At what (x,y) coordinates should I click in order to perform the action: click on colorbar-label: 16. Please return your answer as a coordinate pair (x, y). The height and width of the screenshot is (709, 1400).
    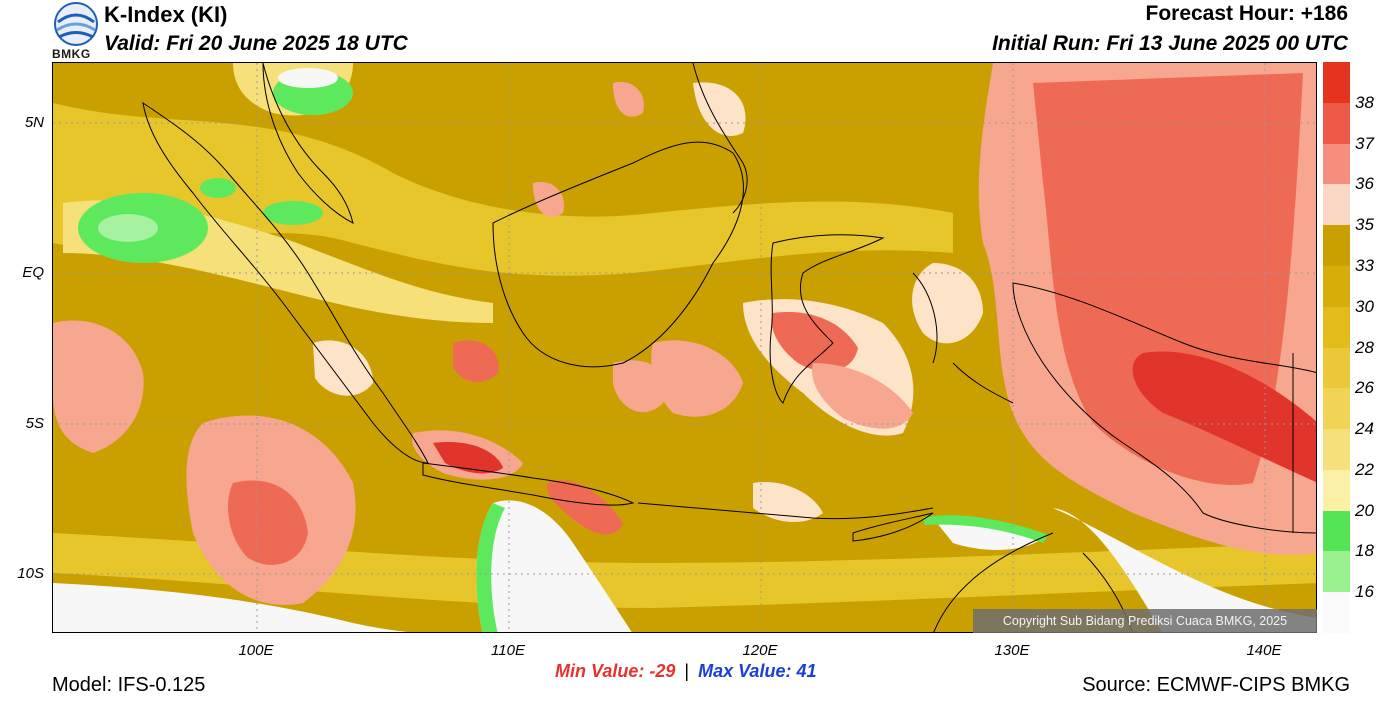
    Looking at the image, I should click on (1364, 592).